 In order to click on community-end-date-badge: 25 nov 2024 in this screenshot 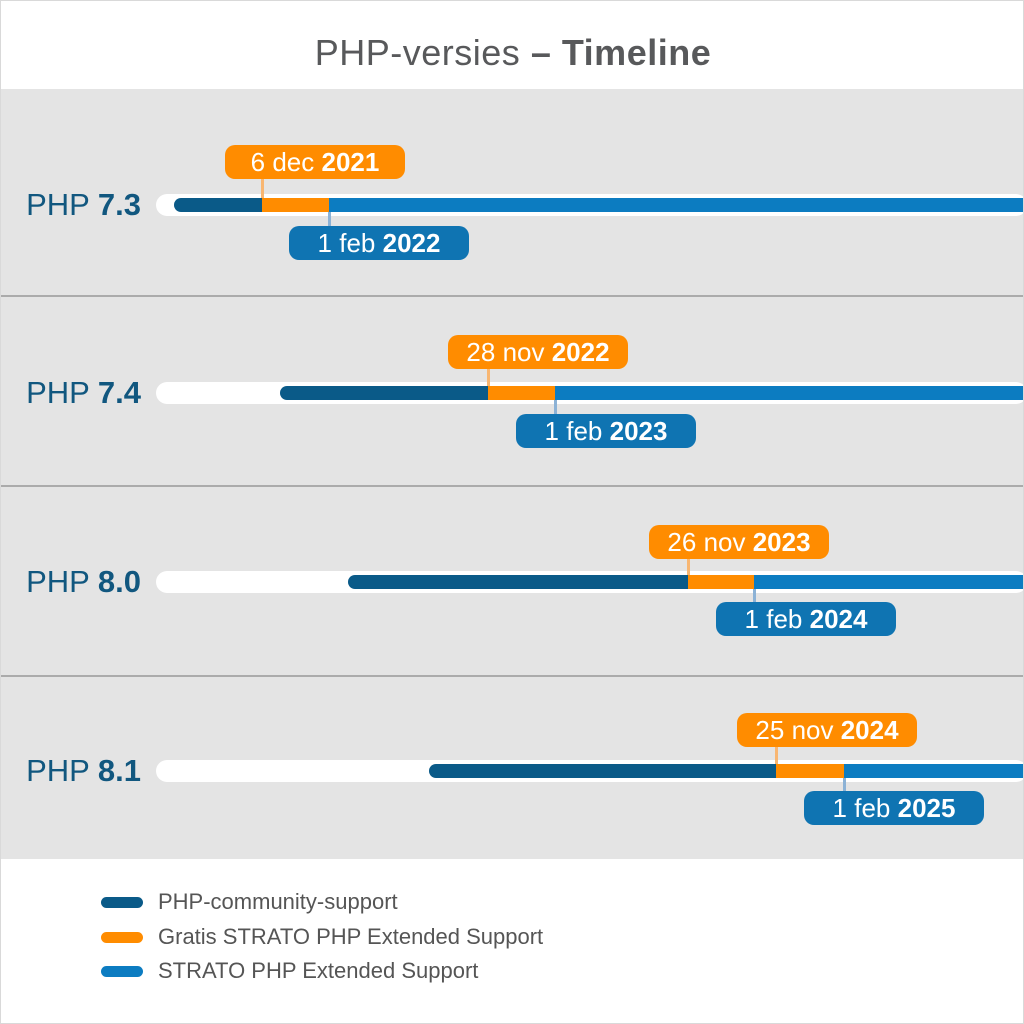, I will do `click(827, 730)`.